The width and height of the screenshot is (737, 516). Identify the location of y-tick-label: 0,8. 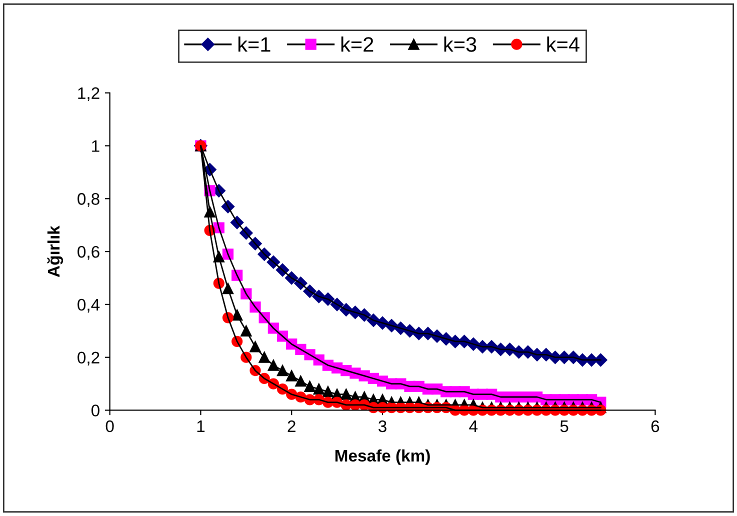
(89, 200).